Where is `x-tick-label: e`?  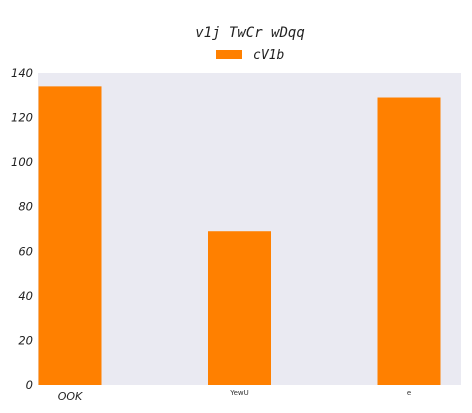
x-tick-label: e is located at coordinates (409, 393).